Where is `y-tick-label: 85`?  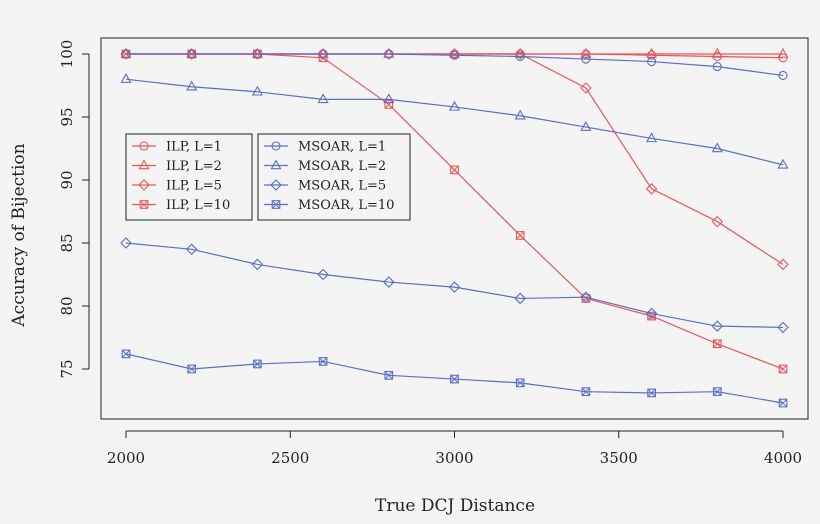
y-tick-label: 85 is located at coordinates (67, 242).